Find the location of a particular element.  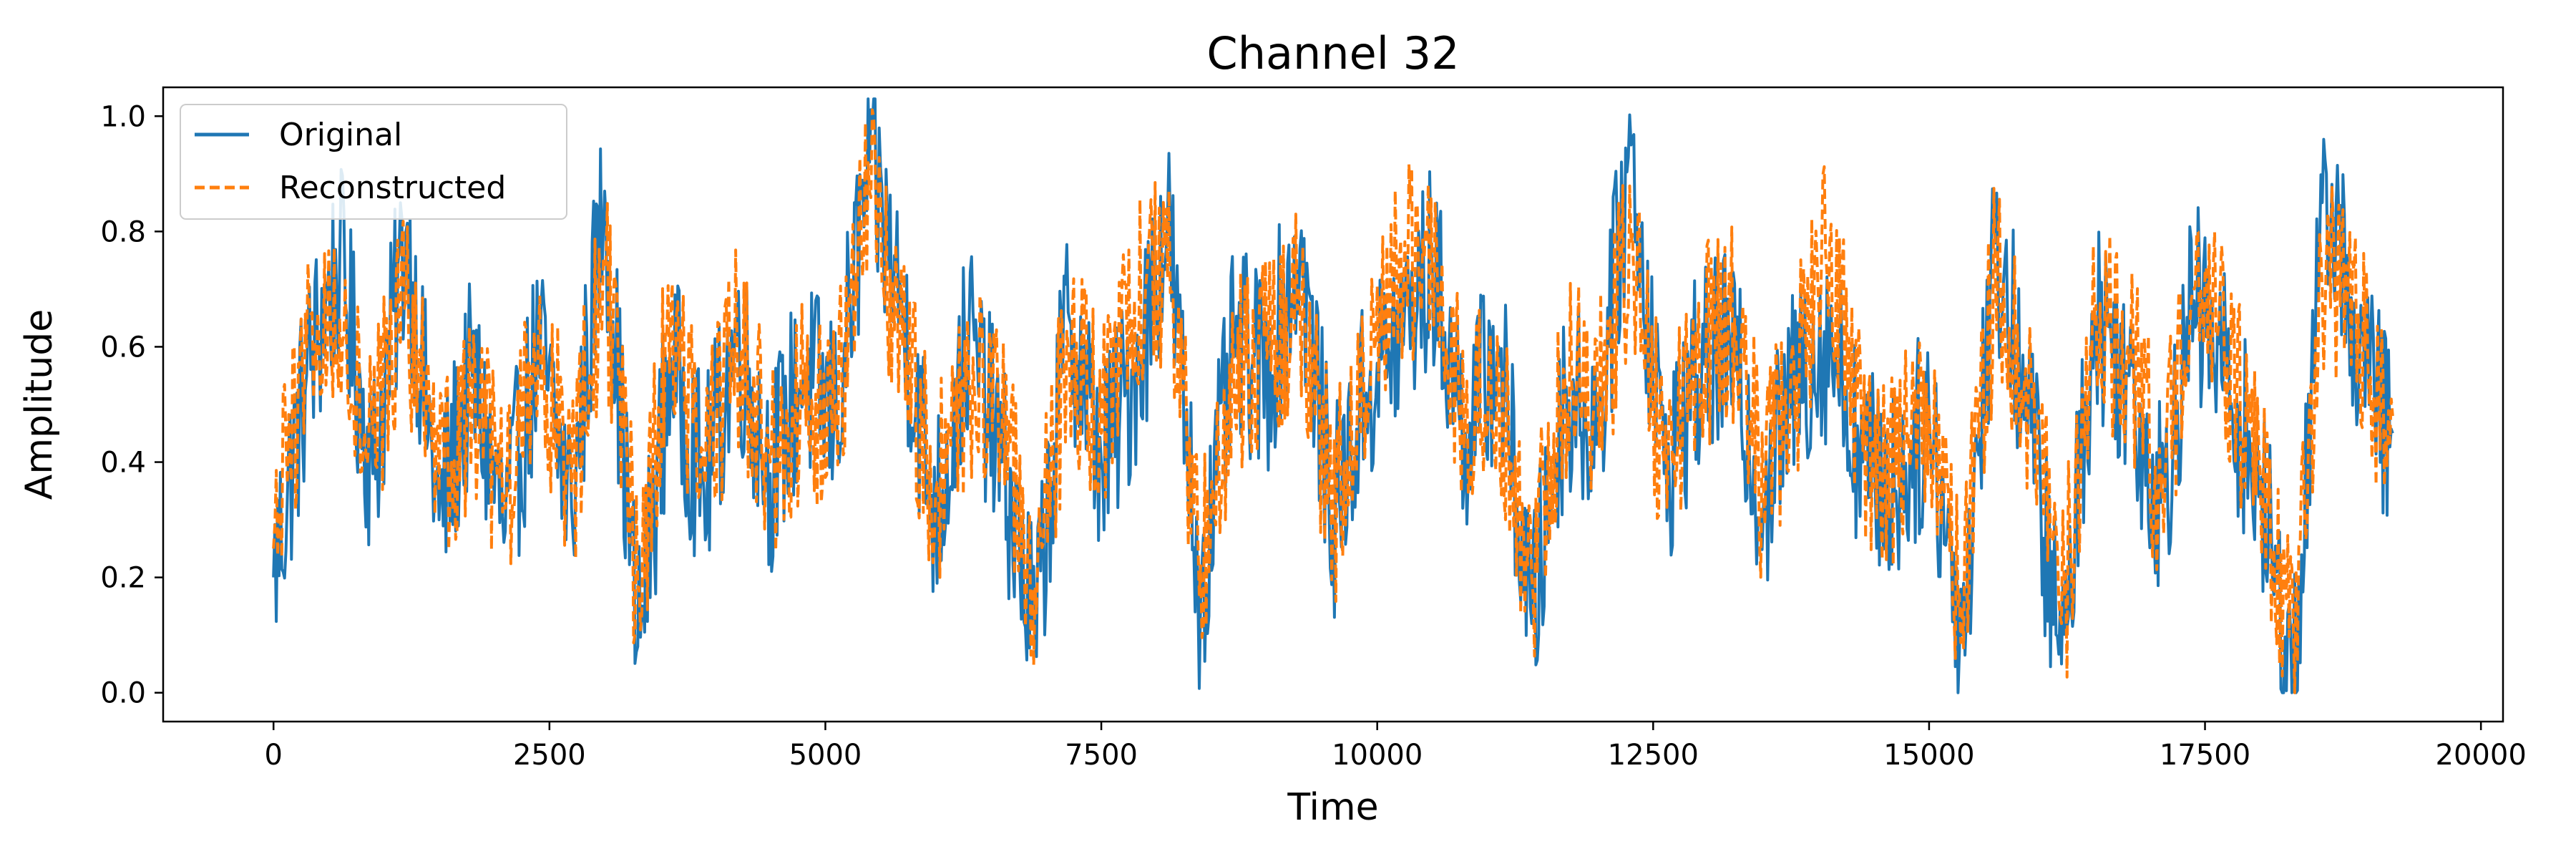

x-axis-label: Time is located at coordinates (1332, 807).